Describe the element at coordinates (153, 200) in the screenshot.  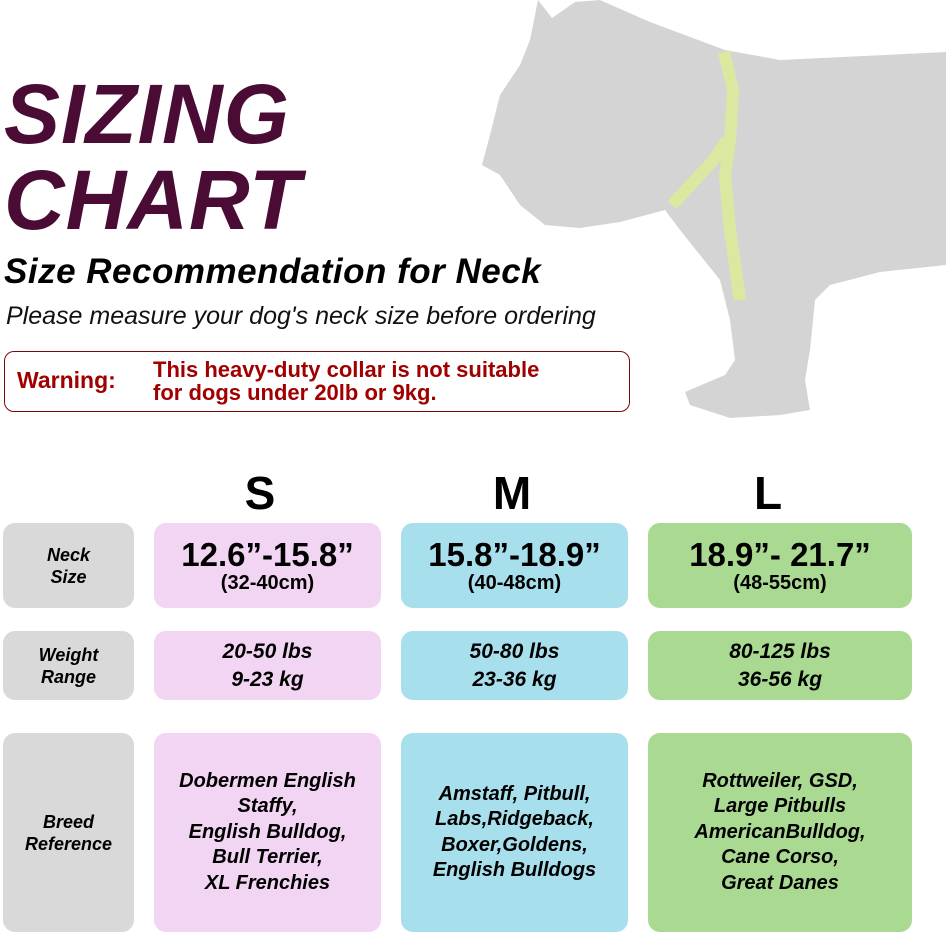
I see `title-chart: CHART` at that location.